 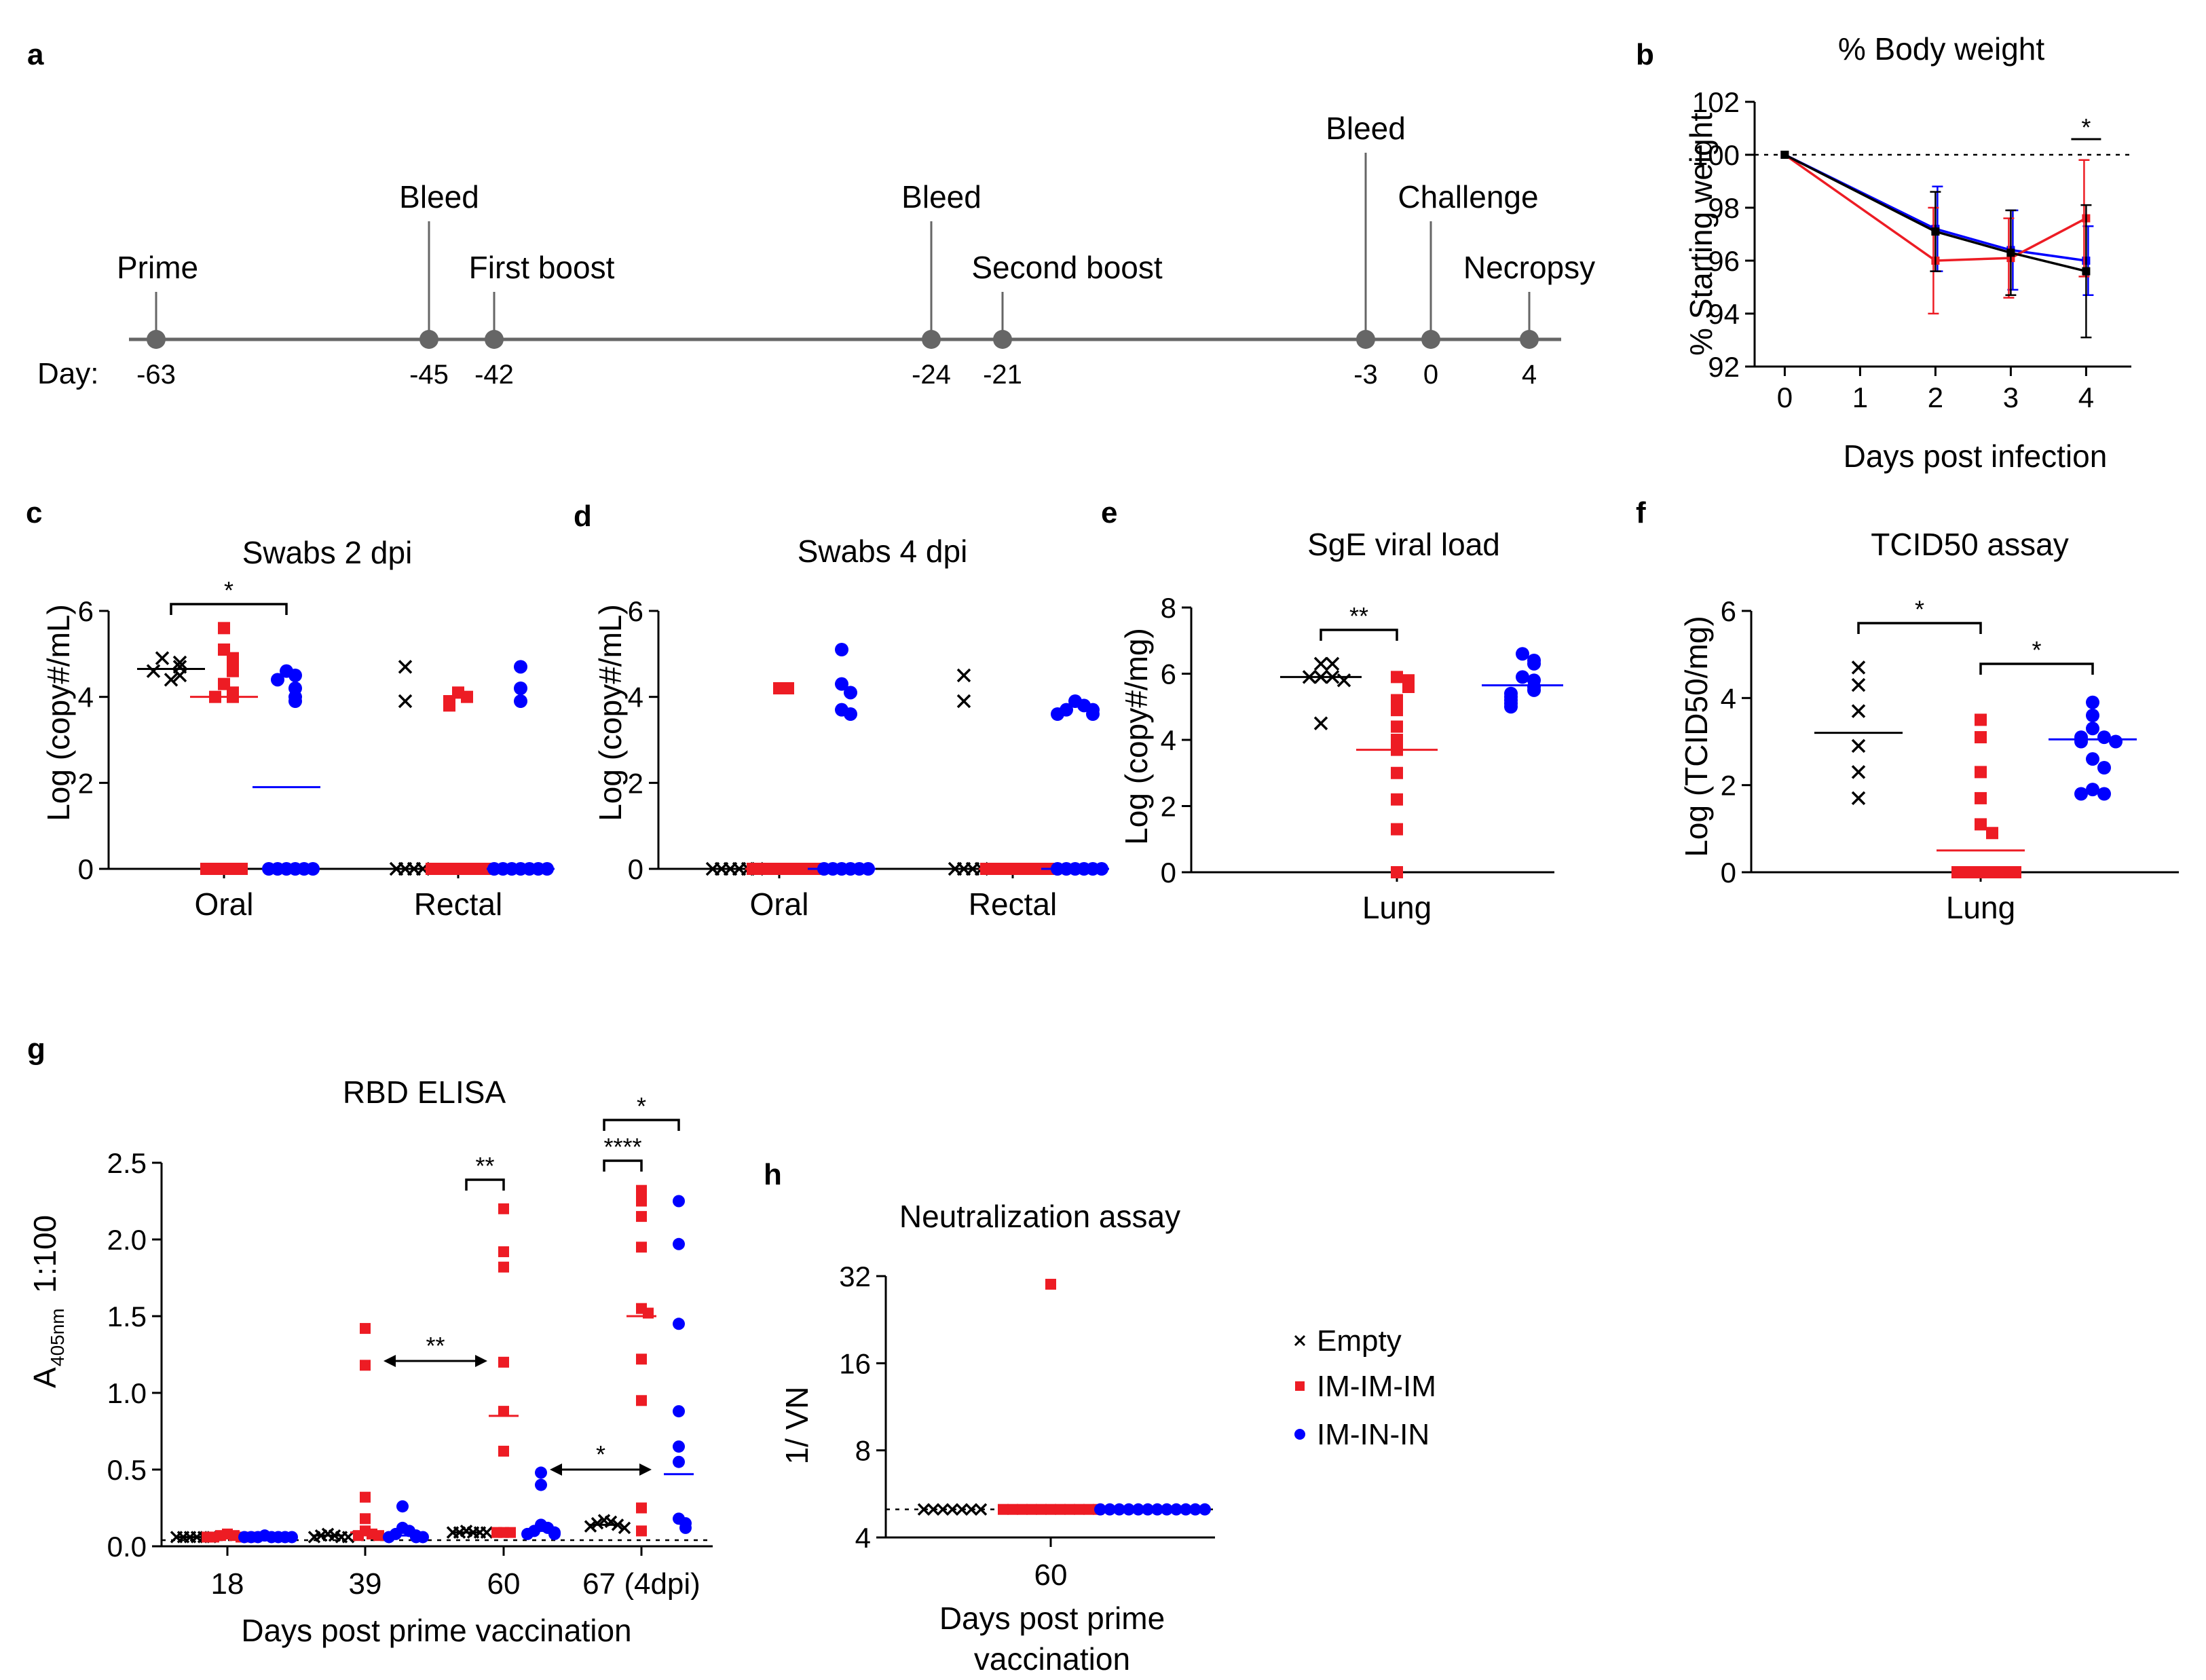 What do you see at coordinates (127, 1547) in the screenshot?
I see `y-tick-label: 0.0` at bounding box center [127, 1547].